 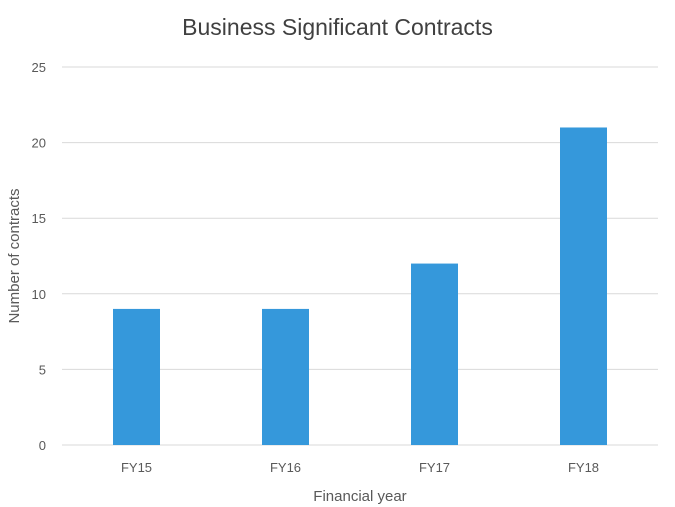 What do you see at coordinates (42, 369) in the screenshot?
I see `y-tick-label: 5` at bounding box center [42, 369].